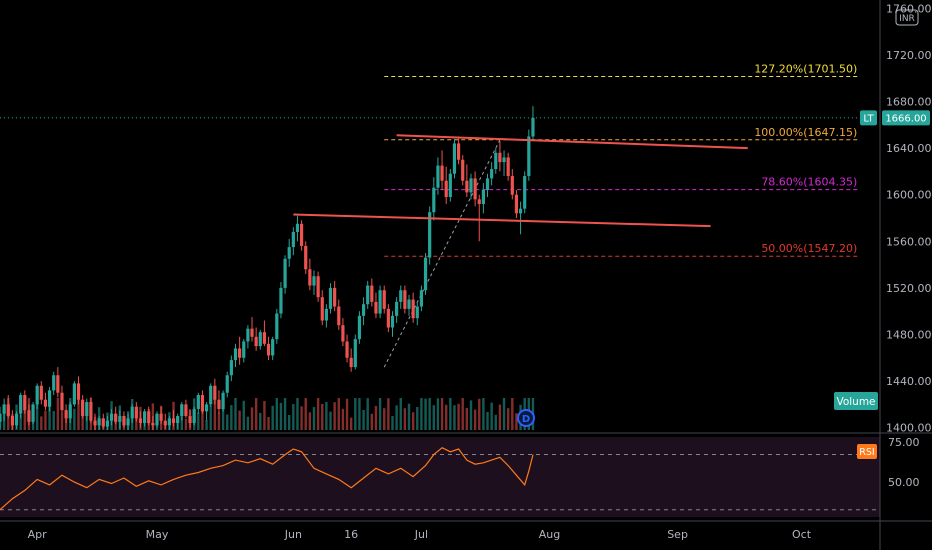 This screenshot has width=932, height=550. I want to click on rsi-badge: RSI, so click(867, 451).